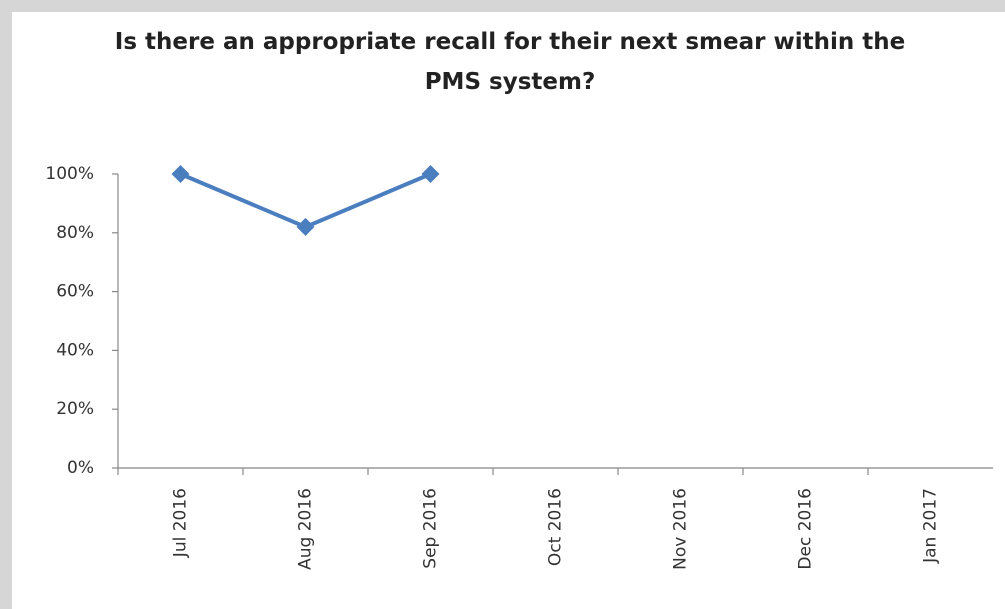  Describe the element at coordinates (306, 529) in the screenshot. I see `x-tick-label: Aug 2016` at that location.